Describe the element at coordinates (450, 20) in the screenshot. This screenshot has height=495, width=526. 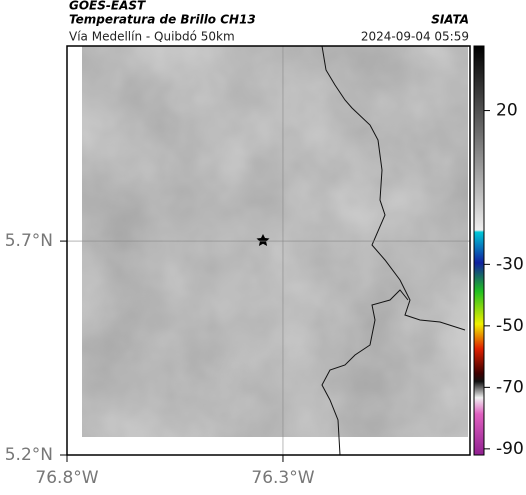
I see `source: SIATA` at that location.